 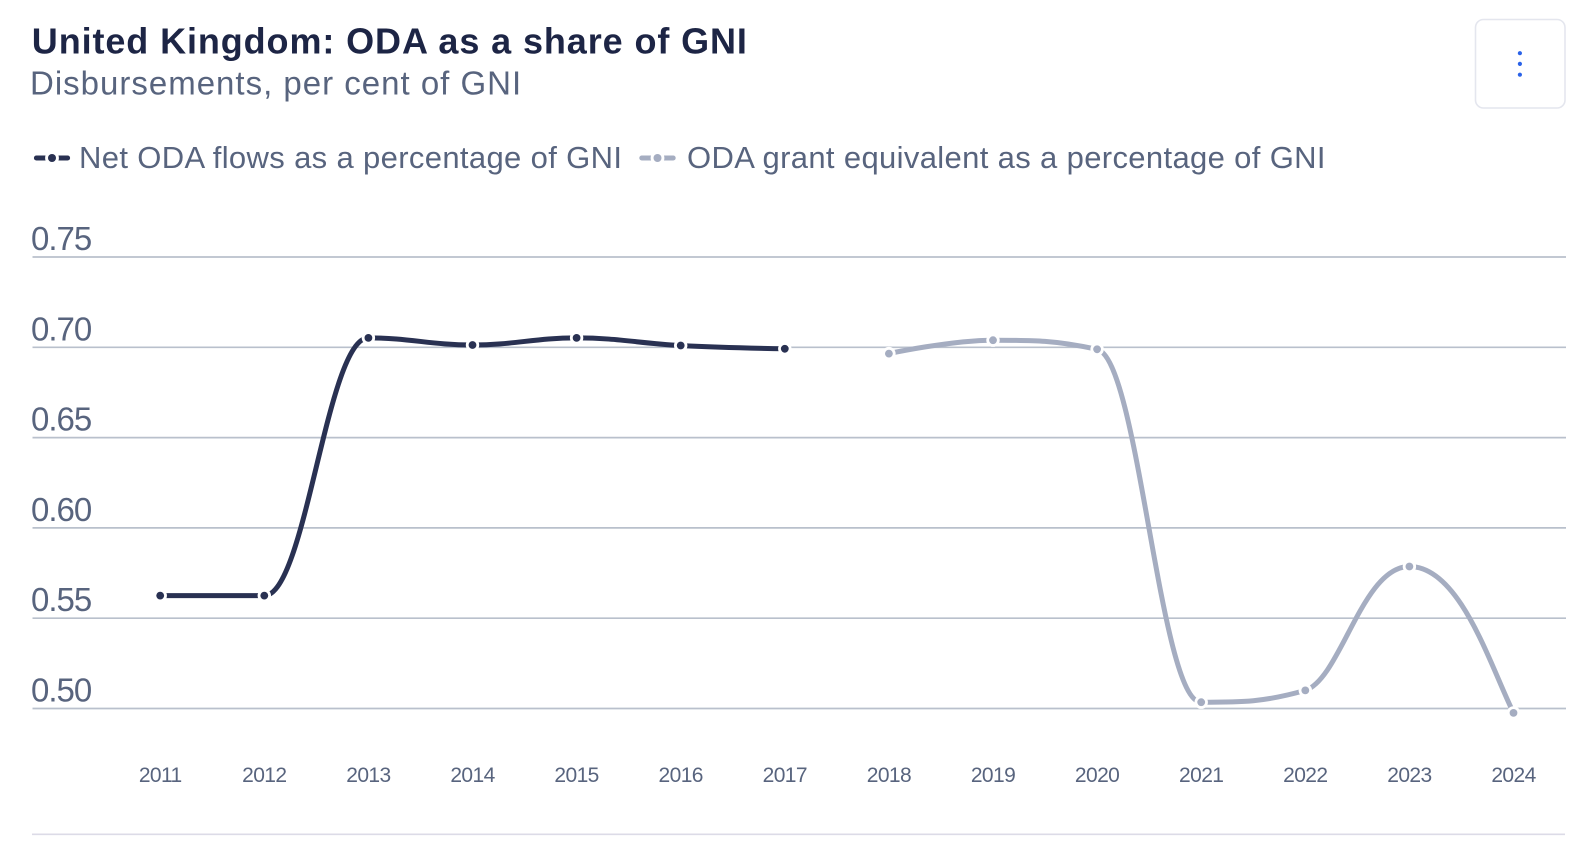 What do you see at coordinates (390, 41) in the screenshot?
I see `svg-text:United Kingdom: ODA as a share: United Kingdom: ODA as a share of GNI` at bounding box center [390, 41].